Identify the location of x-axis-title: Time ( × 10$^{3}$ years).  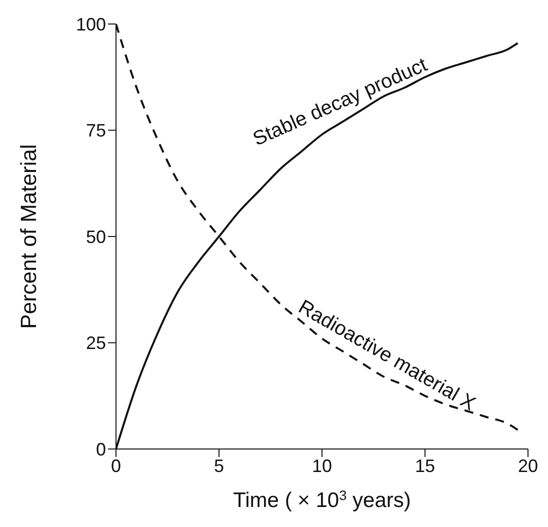
(322, 500).